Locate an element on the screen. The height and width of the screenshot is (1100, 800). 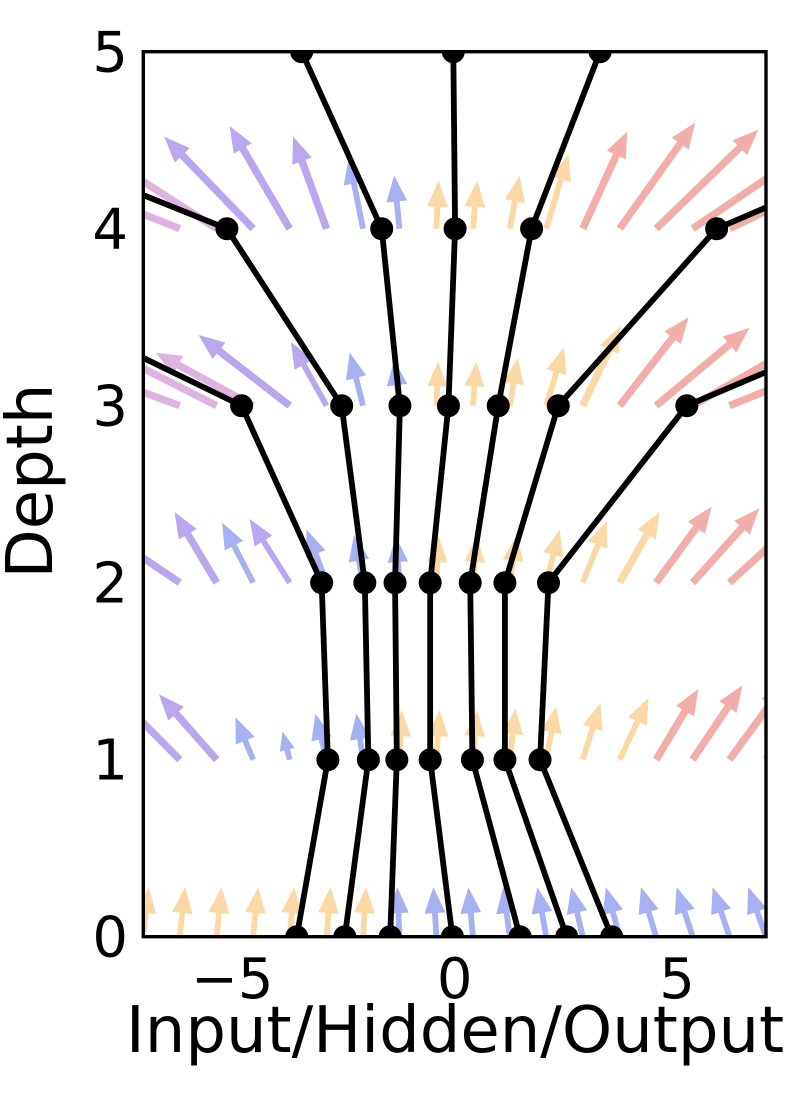
trajectory-line is located at coordinates (350, 494).